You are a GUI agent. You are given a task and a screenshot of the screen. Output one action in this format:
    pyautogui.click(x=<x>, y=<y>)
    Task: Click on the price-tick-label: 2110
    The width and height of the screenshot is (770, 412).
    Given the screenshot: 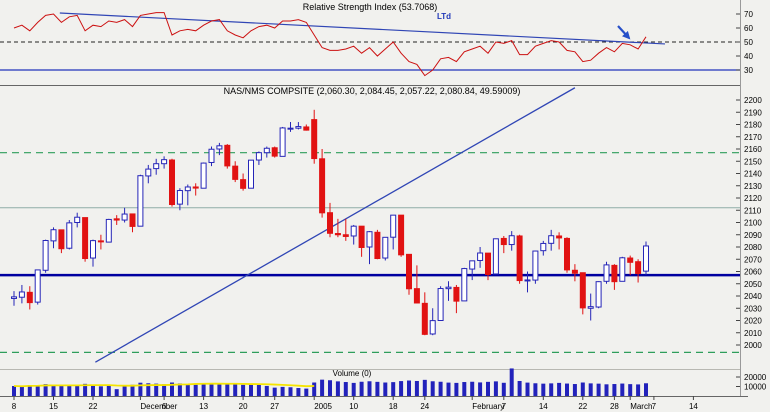 What is the action you would take?
    pyautogui.click(x=753, y=210)
    